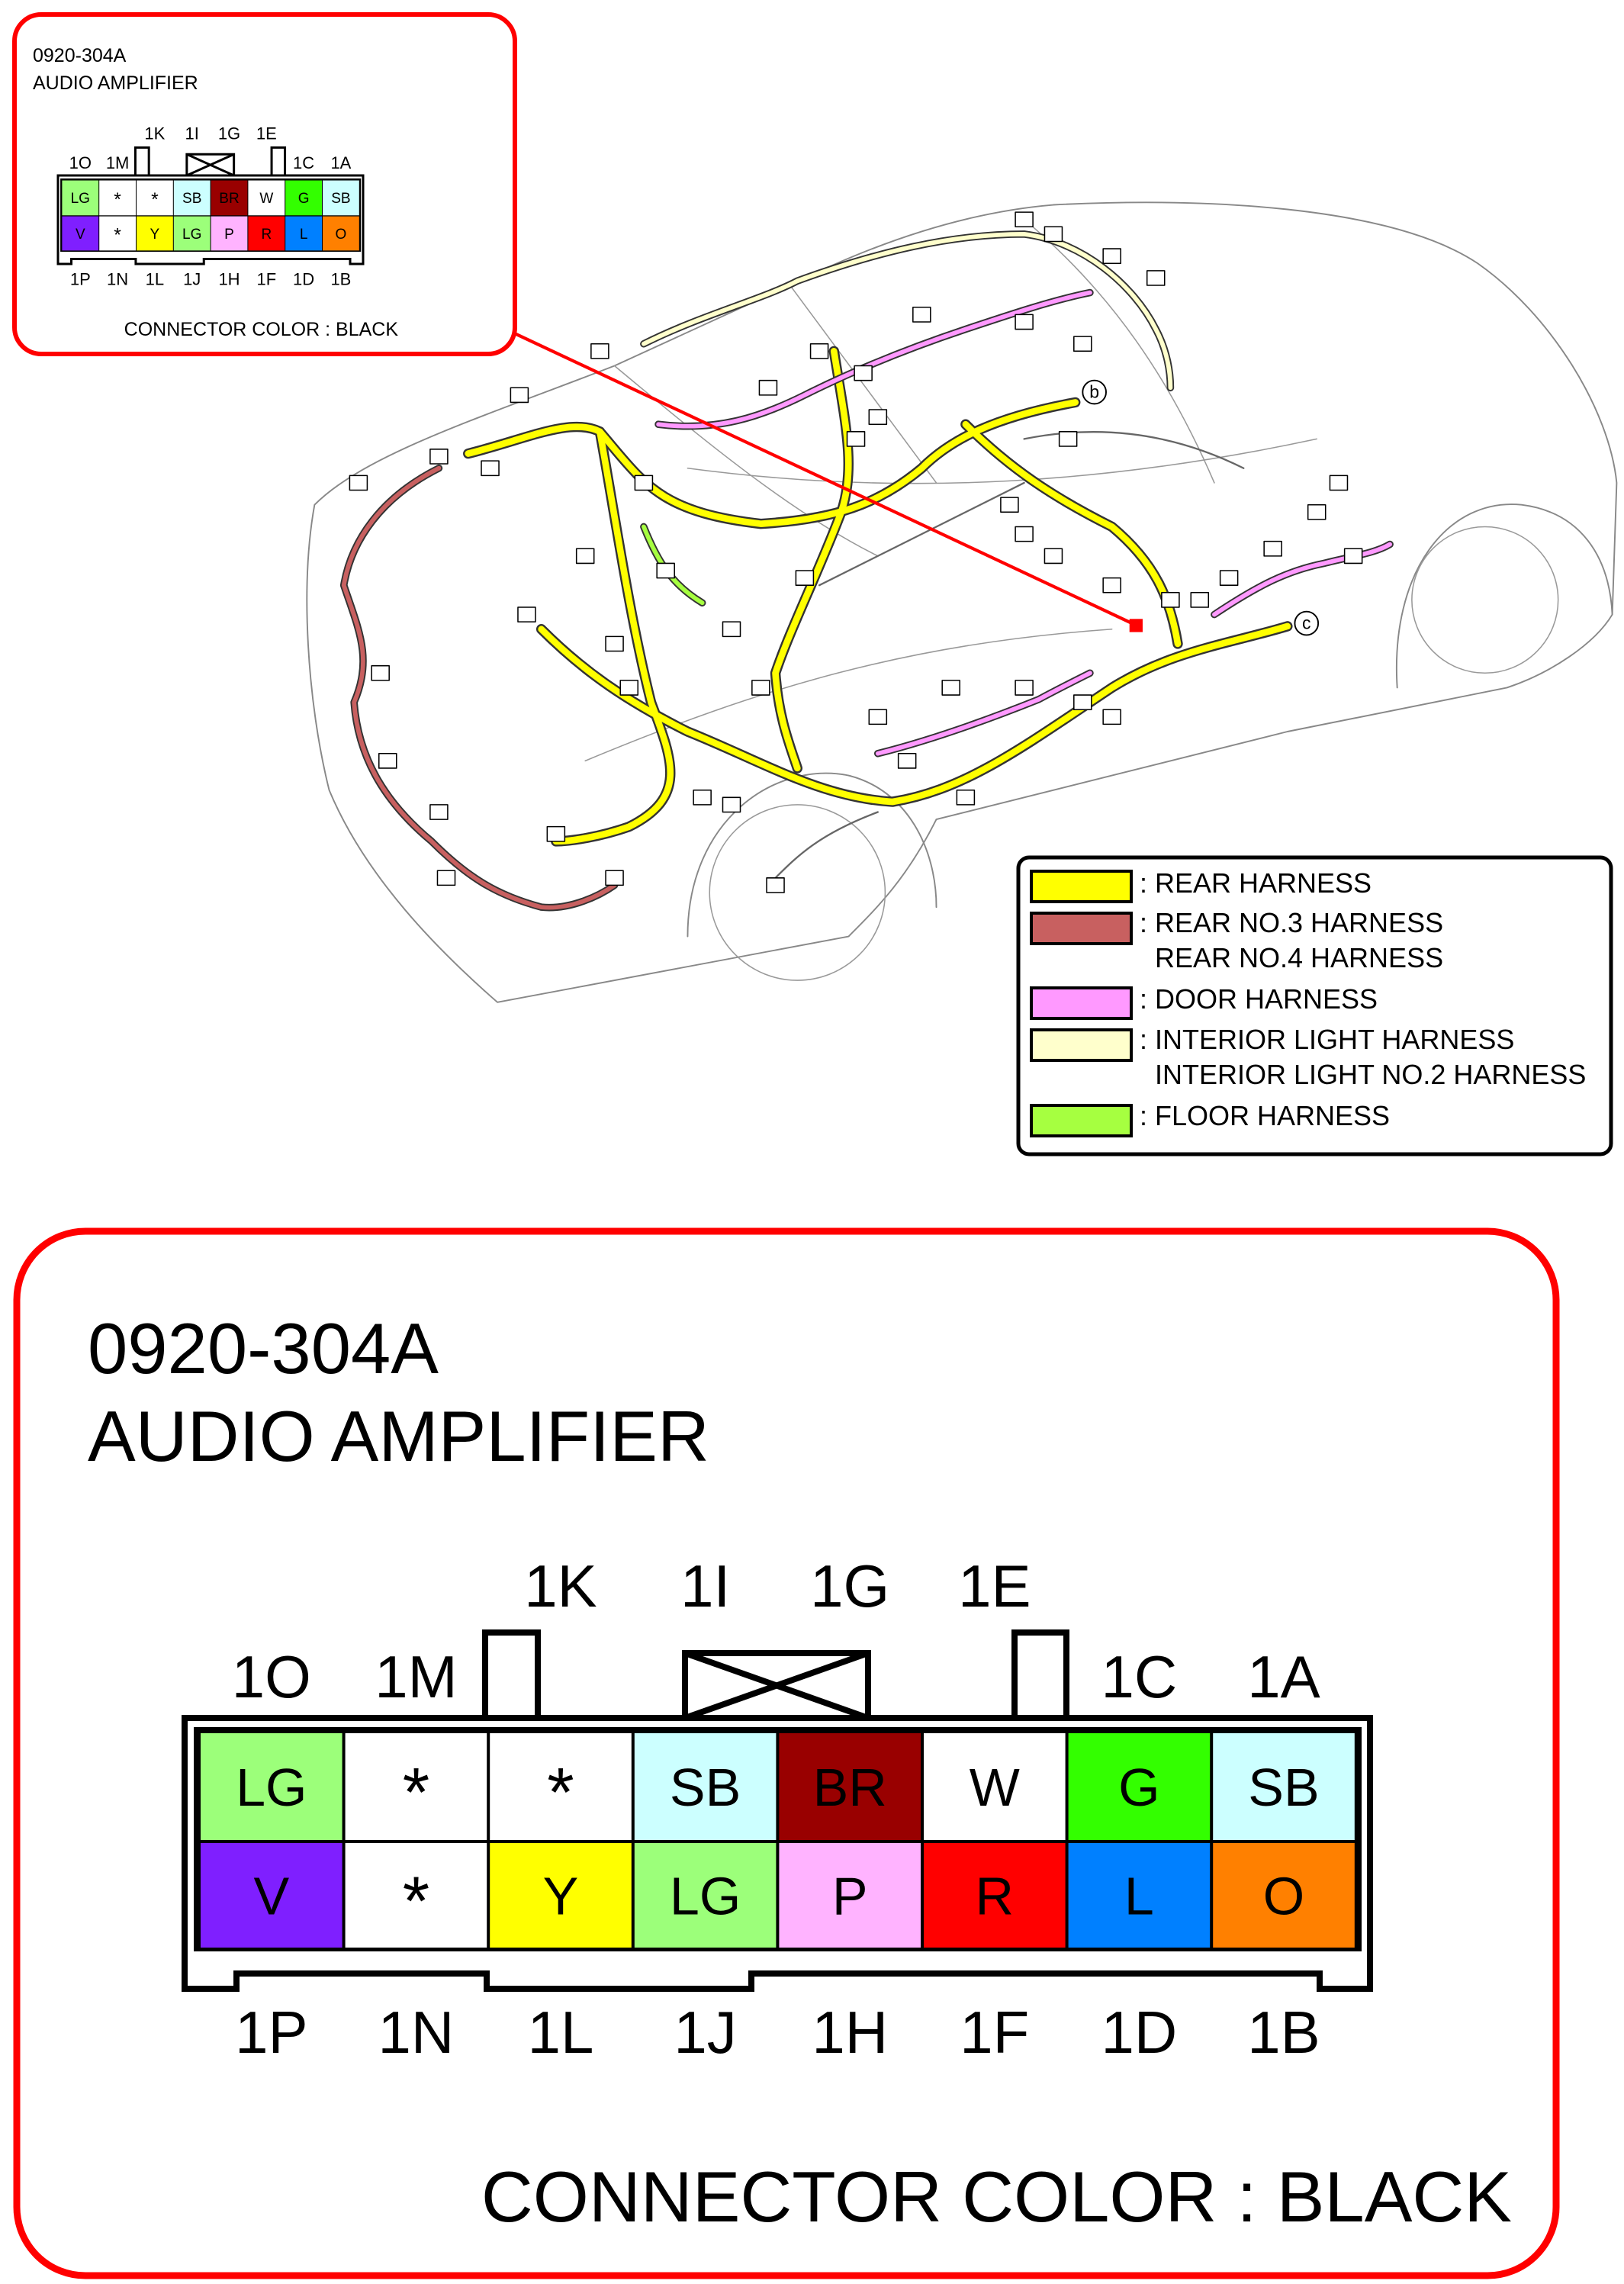 This screenshot has height=2284, width=1624. I want to click on wire-color-1O: LG, so click(271, 1787).